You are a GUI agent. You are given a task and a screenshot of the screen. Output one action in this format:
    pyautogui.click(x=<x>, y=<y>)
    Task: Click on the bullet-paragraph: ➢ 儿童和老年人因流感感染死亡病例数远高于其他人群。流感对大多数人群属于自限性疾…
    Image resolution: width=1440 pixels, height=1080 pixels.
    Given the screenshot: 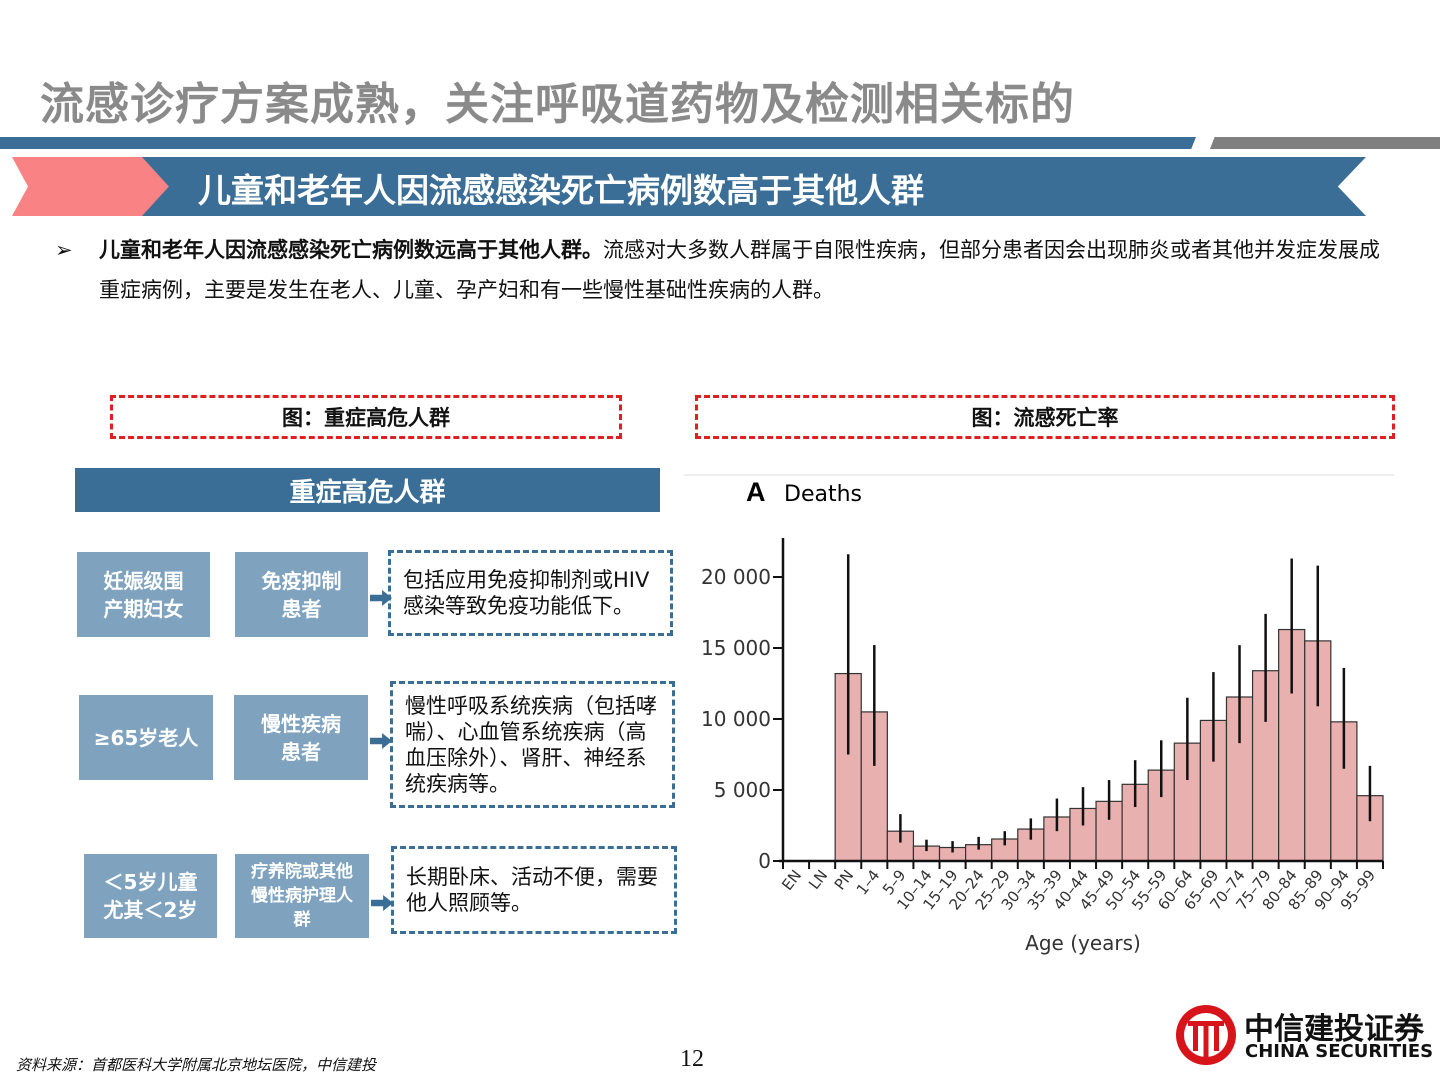 What is the action you would take?
    pyautogui.click(x=720, y=270)
    